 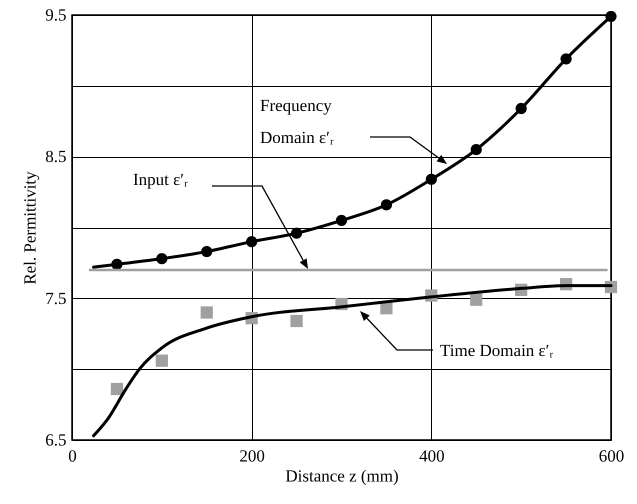 What do you see at coordinates (55, 156) in the screenshot?
I see `y-tick-label: 8.5` at bounding box center [55, 156].